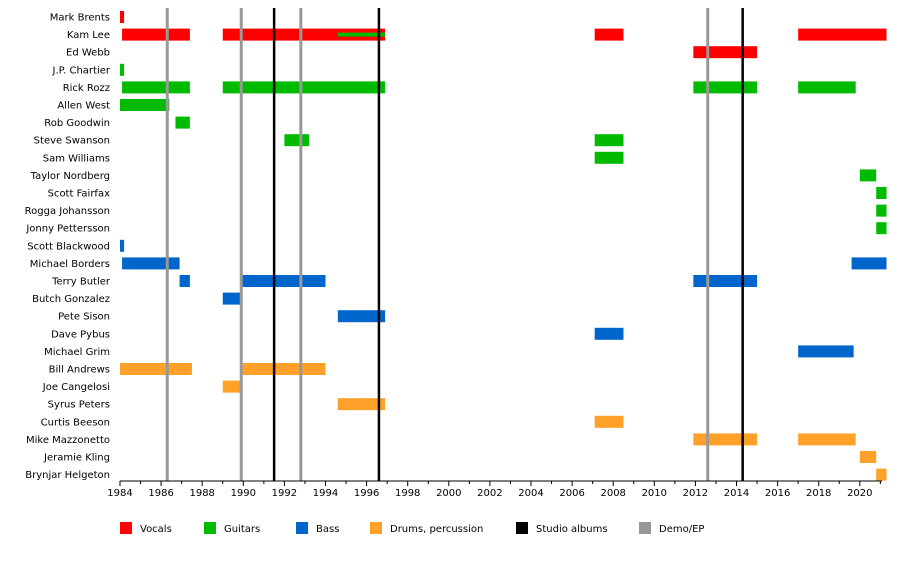 The width and height of the screenshot is (900, 568). Describe the element at coordinates (84, 317) in the screenshot. I see `member-label-pete-sison: Pete Sison` at that location.